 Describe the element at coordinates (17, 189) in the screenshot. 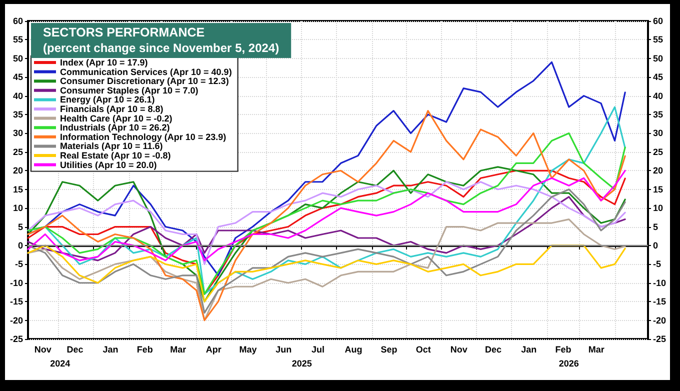

I see `y-tick-label: 15` at that location.